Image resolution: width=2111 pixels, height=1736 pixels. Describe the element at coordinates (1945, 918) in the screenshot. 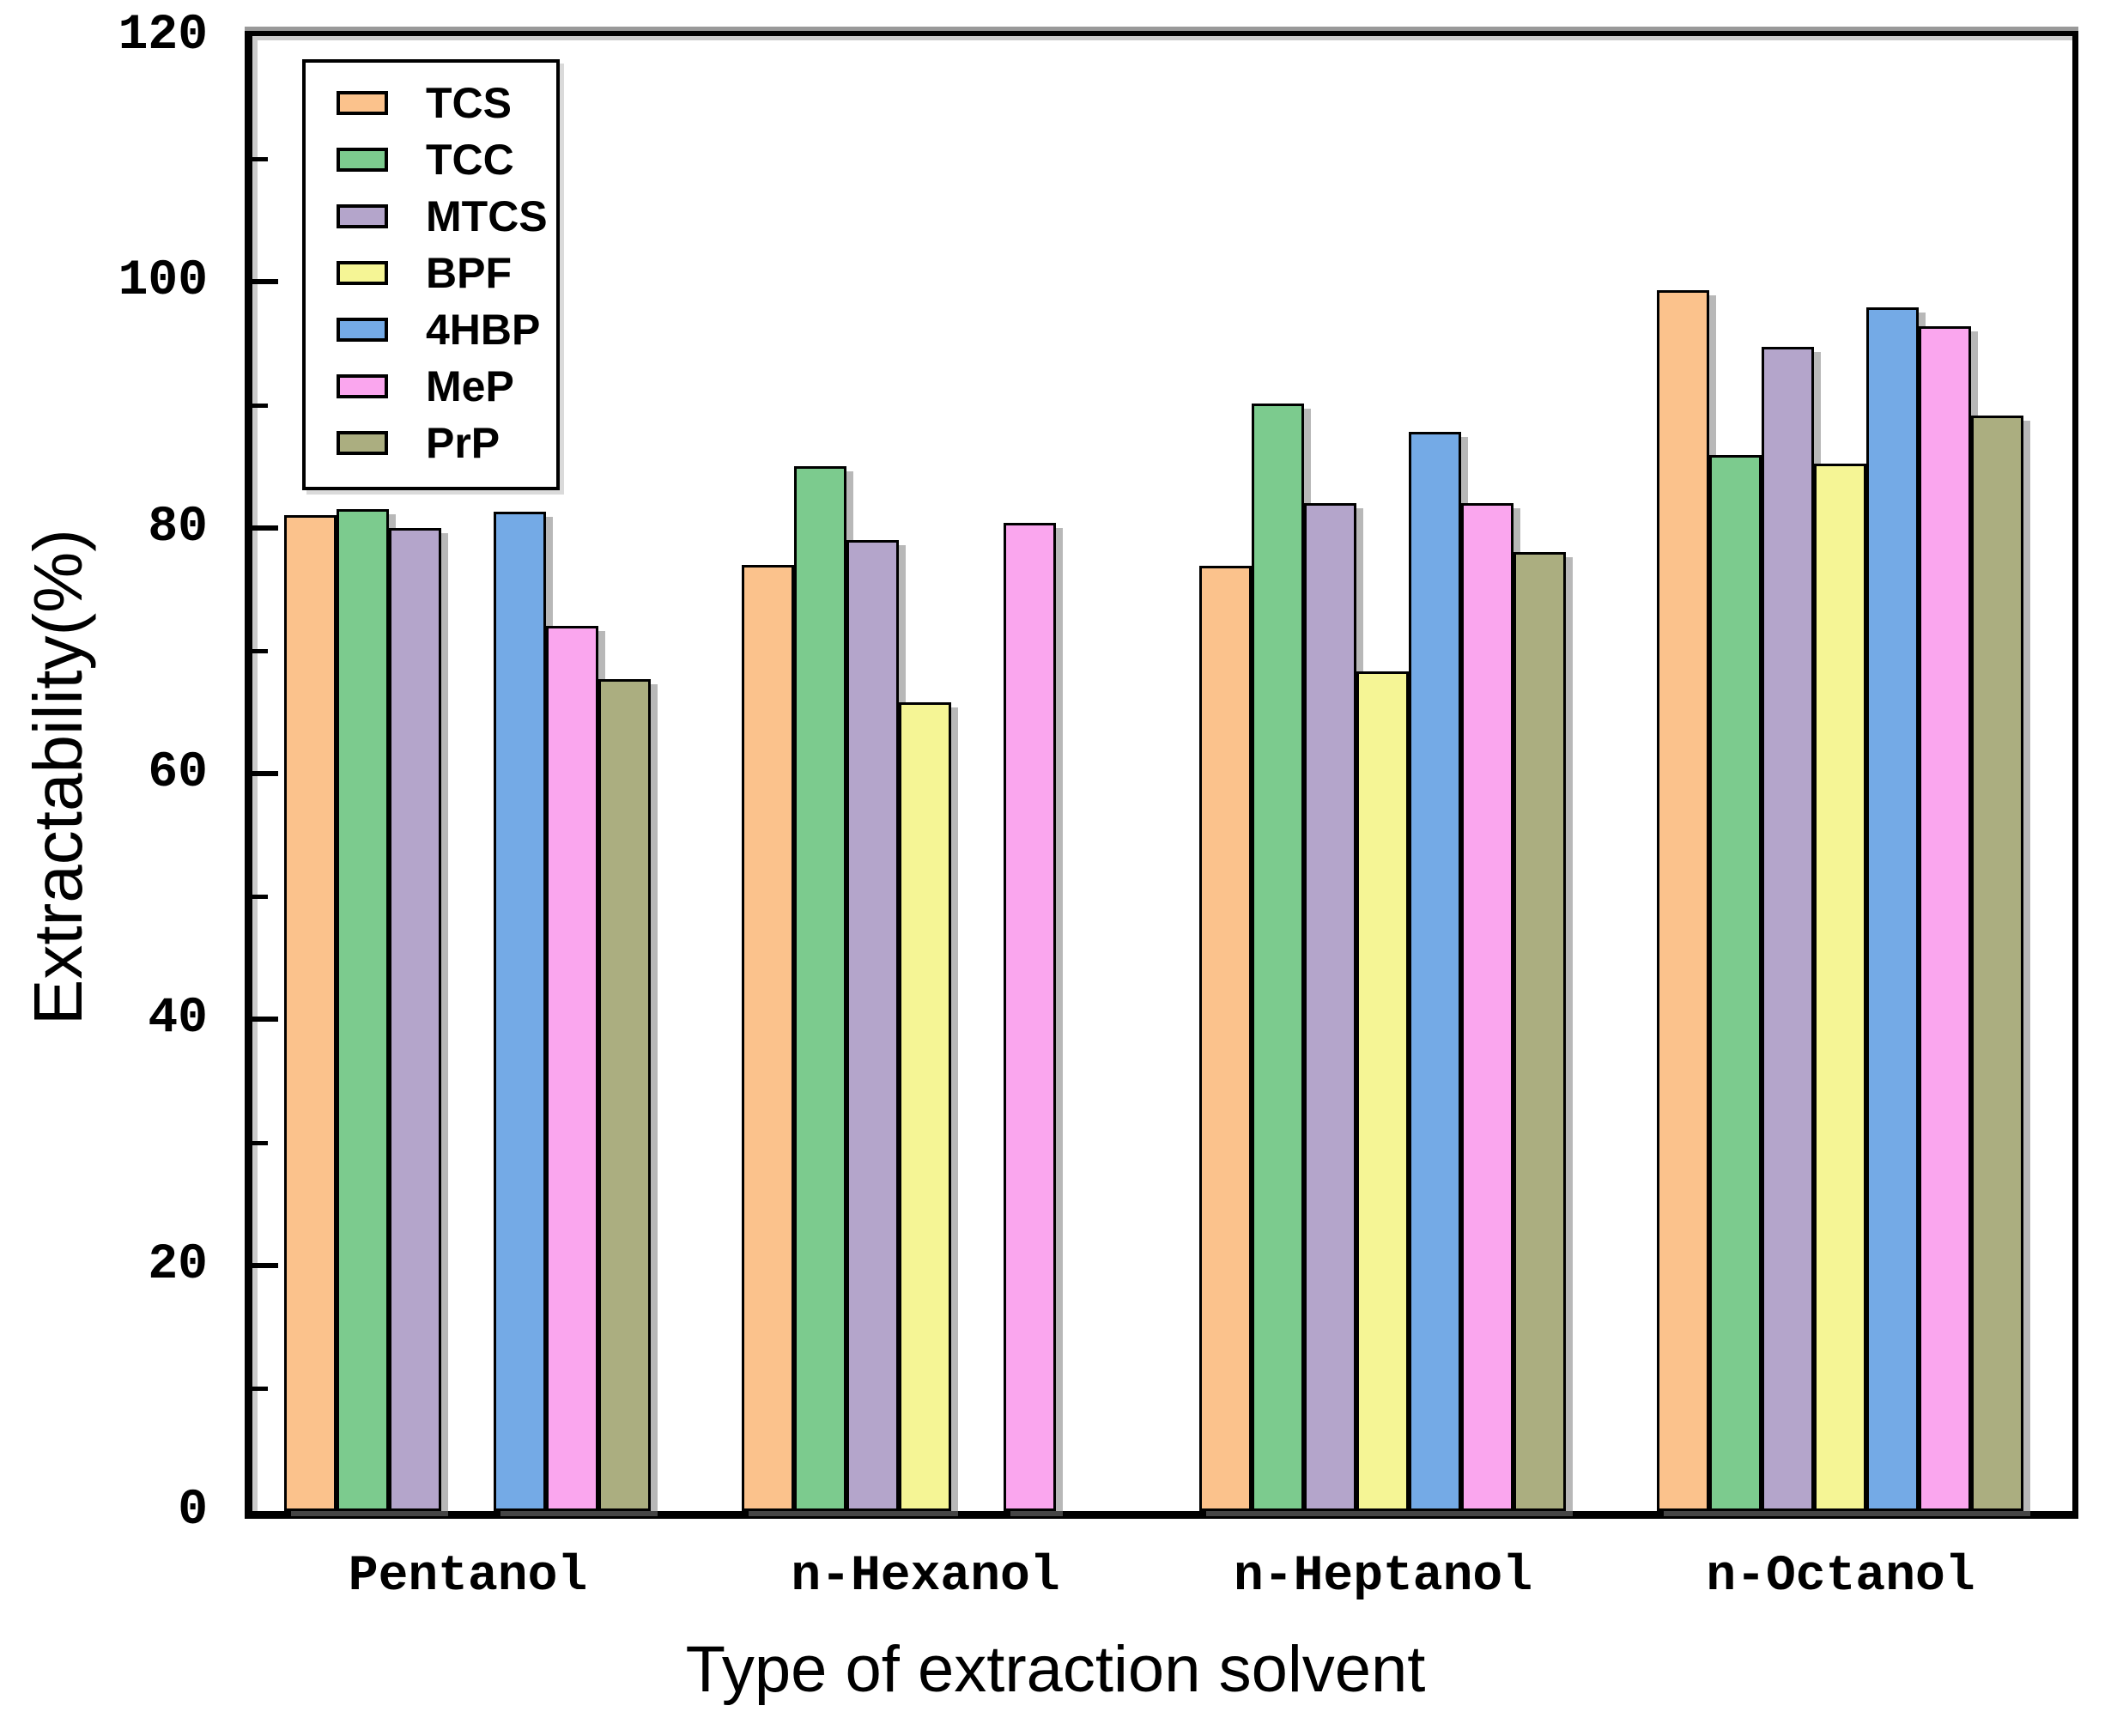

I see `bar-mep-n-octanol` at that location.